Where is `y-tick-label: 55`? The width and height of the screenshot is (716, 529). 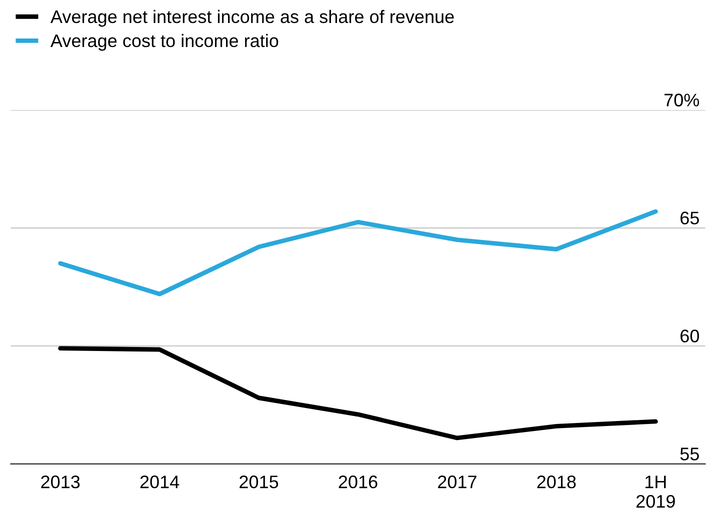 y-tick-label: 55 is located at coordinates (689, 454).